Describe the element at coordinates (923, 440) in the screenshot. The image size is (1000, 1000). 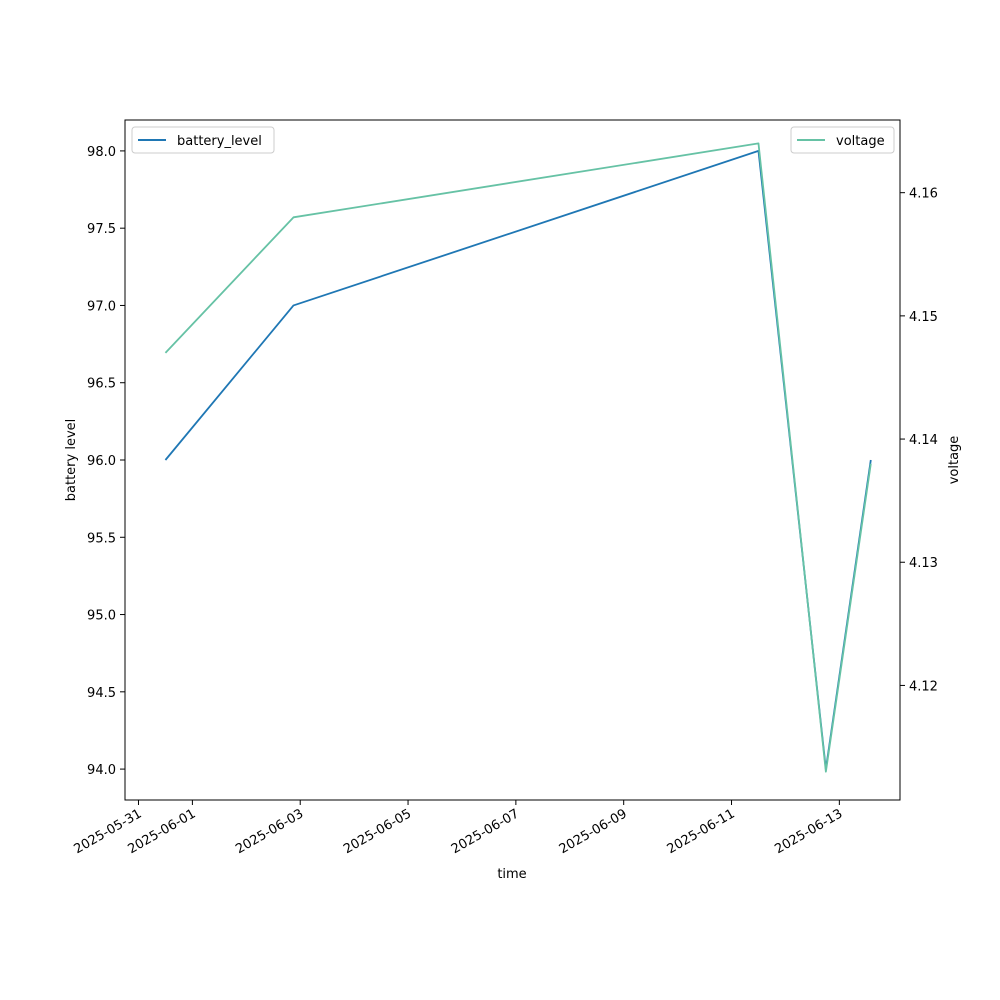
I see `y2-tick-label: 4.14` at that location.